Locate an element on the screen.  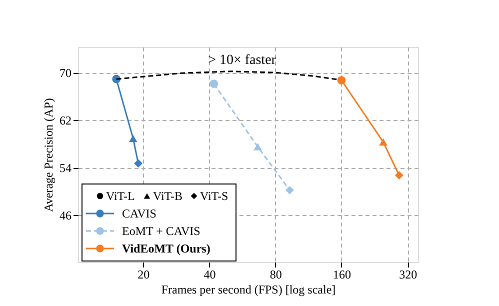
x-axis-title: Frames per second (FPS) [log scale] is located at coordinates (248, 289).